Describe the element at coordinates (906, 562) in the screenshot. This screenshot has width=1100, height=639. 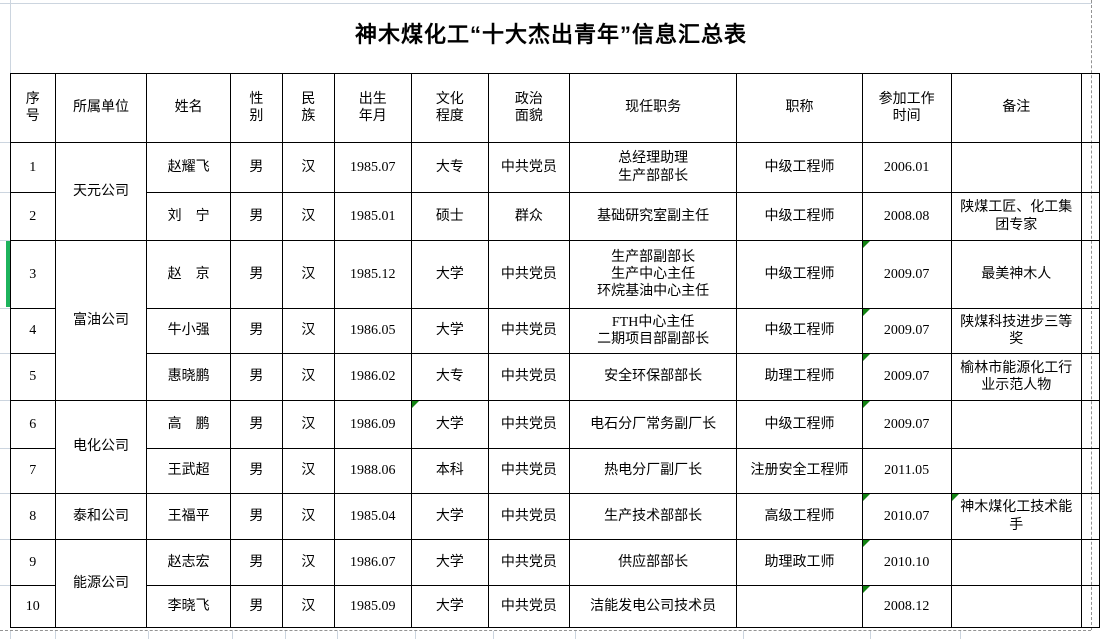
I see `cell-r9-work-start: 2010.10` at that location.